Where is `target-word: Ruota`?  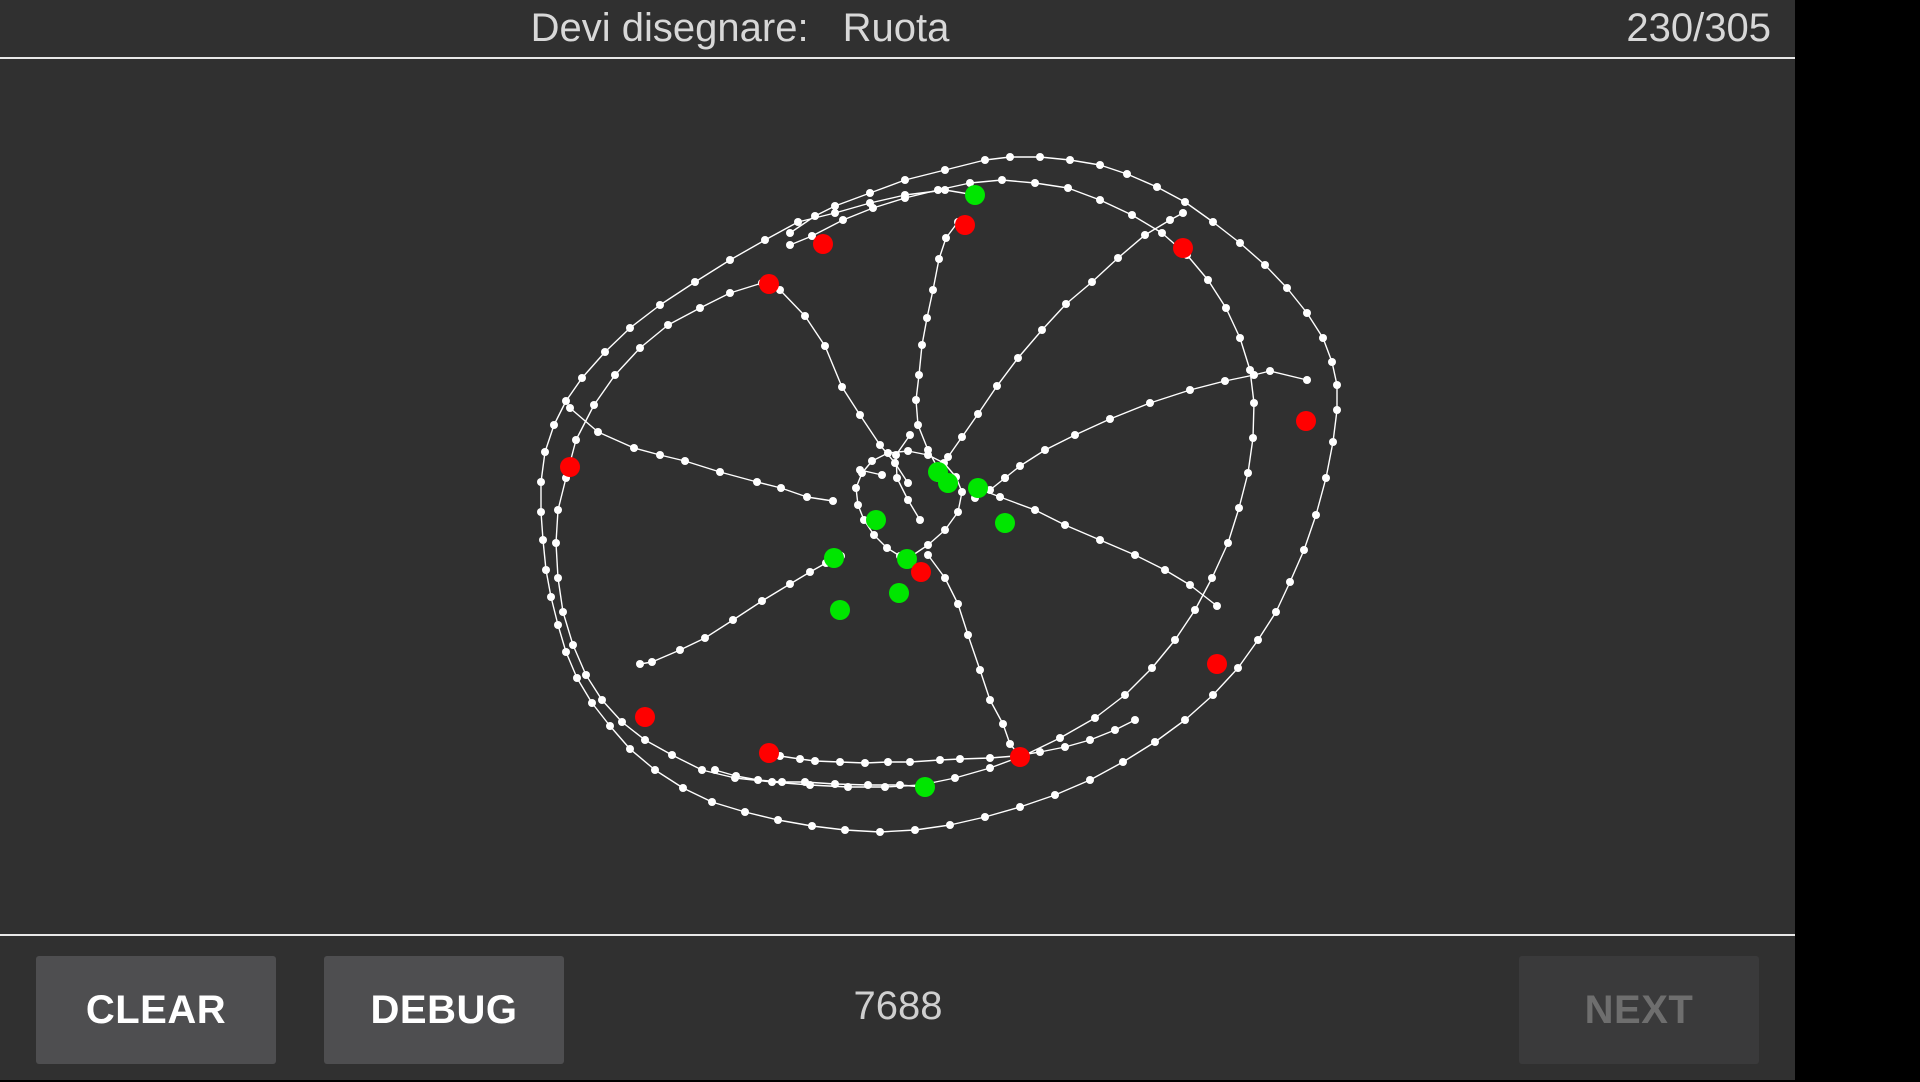
target-word: Ruota is located at coordinates (896, 28).